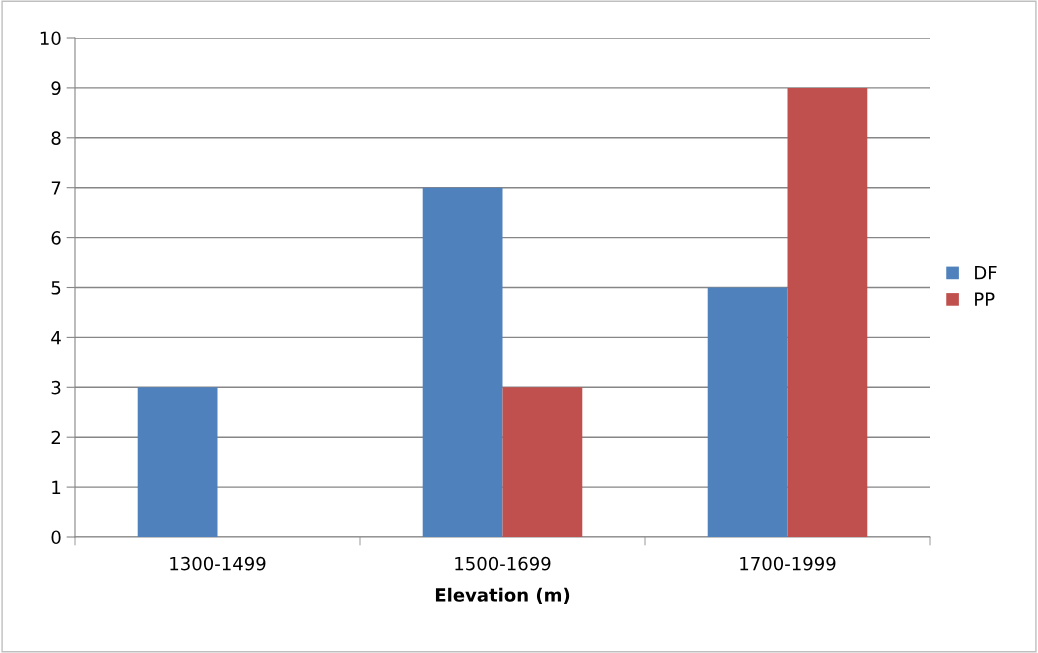 Image resolution: width=1038 pixels, height=653 pixels. I want to click on x-tick-label: 1700-1999, so click(788, 563).